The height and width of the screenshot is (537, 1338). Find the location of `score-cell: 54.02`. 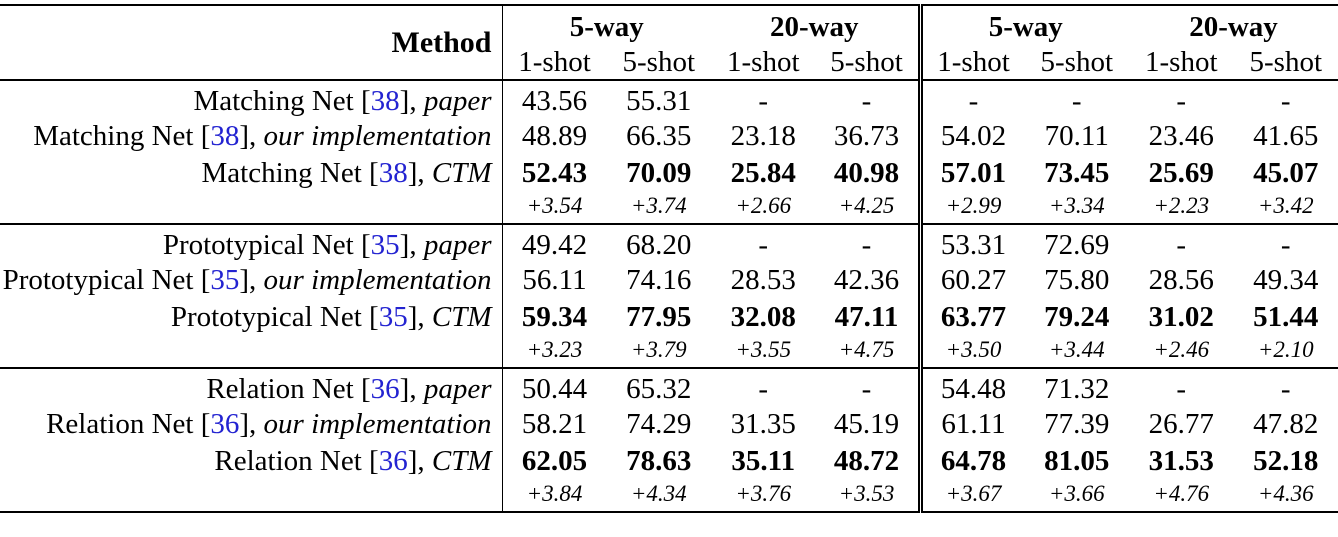

score-cell: 54.02 is located at coordinates (972, 136).